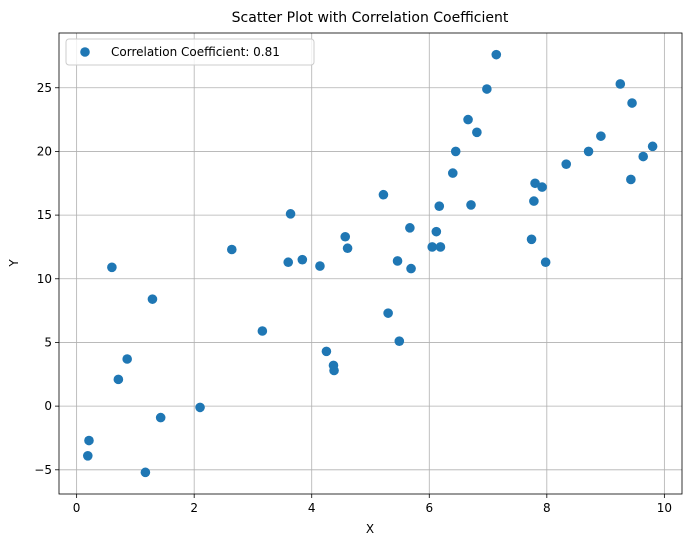 This screenshot has width=689, height=545. What do you see at coordinates (44, 215) in the screenshot?
I see `y-tick-label: 15` at bounding box center [44, 215].